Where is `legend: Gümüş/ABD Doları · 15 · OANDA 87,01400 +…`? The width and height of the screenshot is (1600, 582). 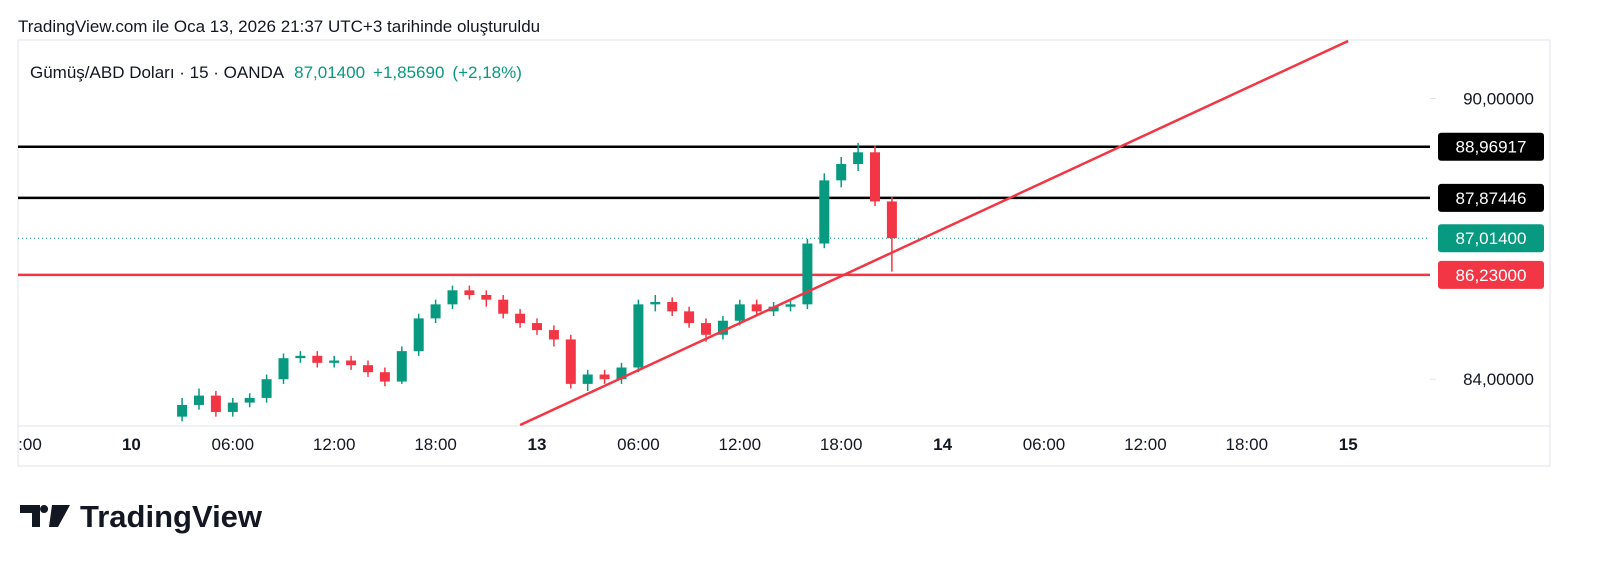 legend: Gümüş/ABD Doları · 15 · OANDA 87,01400 +… is located at coordinates (276, 72).